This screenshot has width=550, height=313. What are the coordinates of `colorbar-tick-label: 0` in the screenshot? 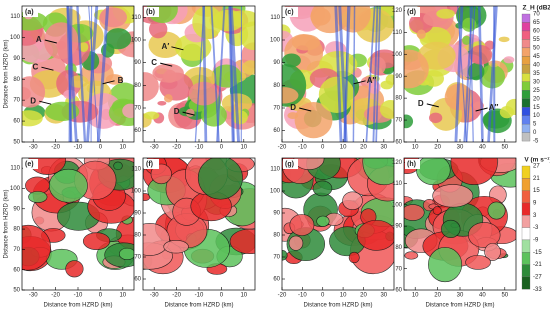 It's located at (535, 133).